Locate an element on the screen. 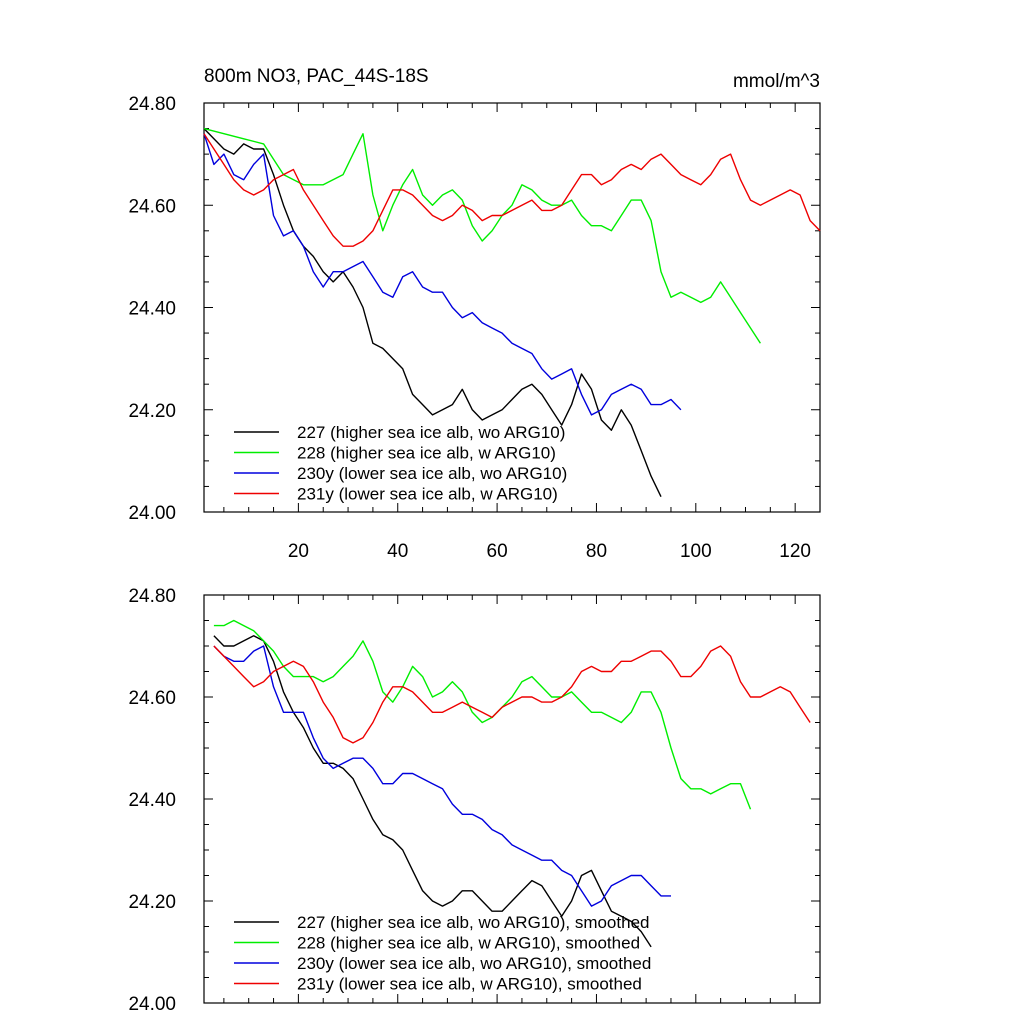  x-tick-label: 100 is located at coordinates (696, 551).